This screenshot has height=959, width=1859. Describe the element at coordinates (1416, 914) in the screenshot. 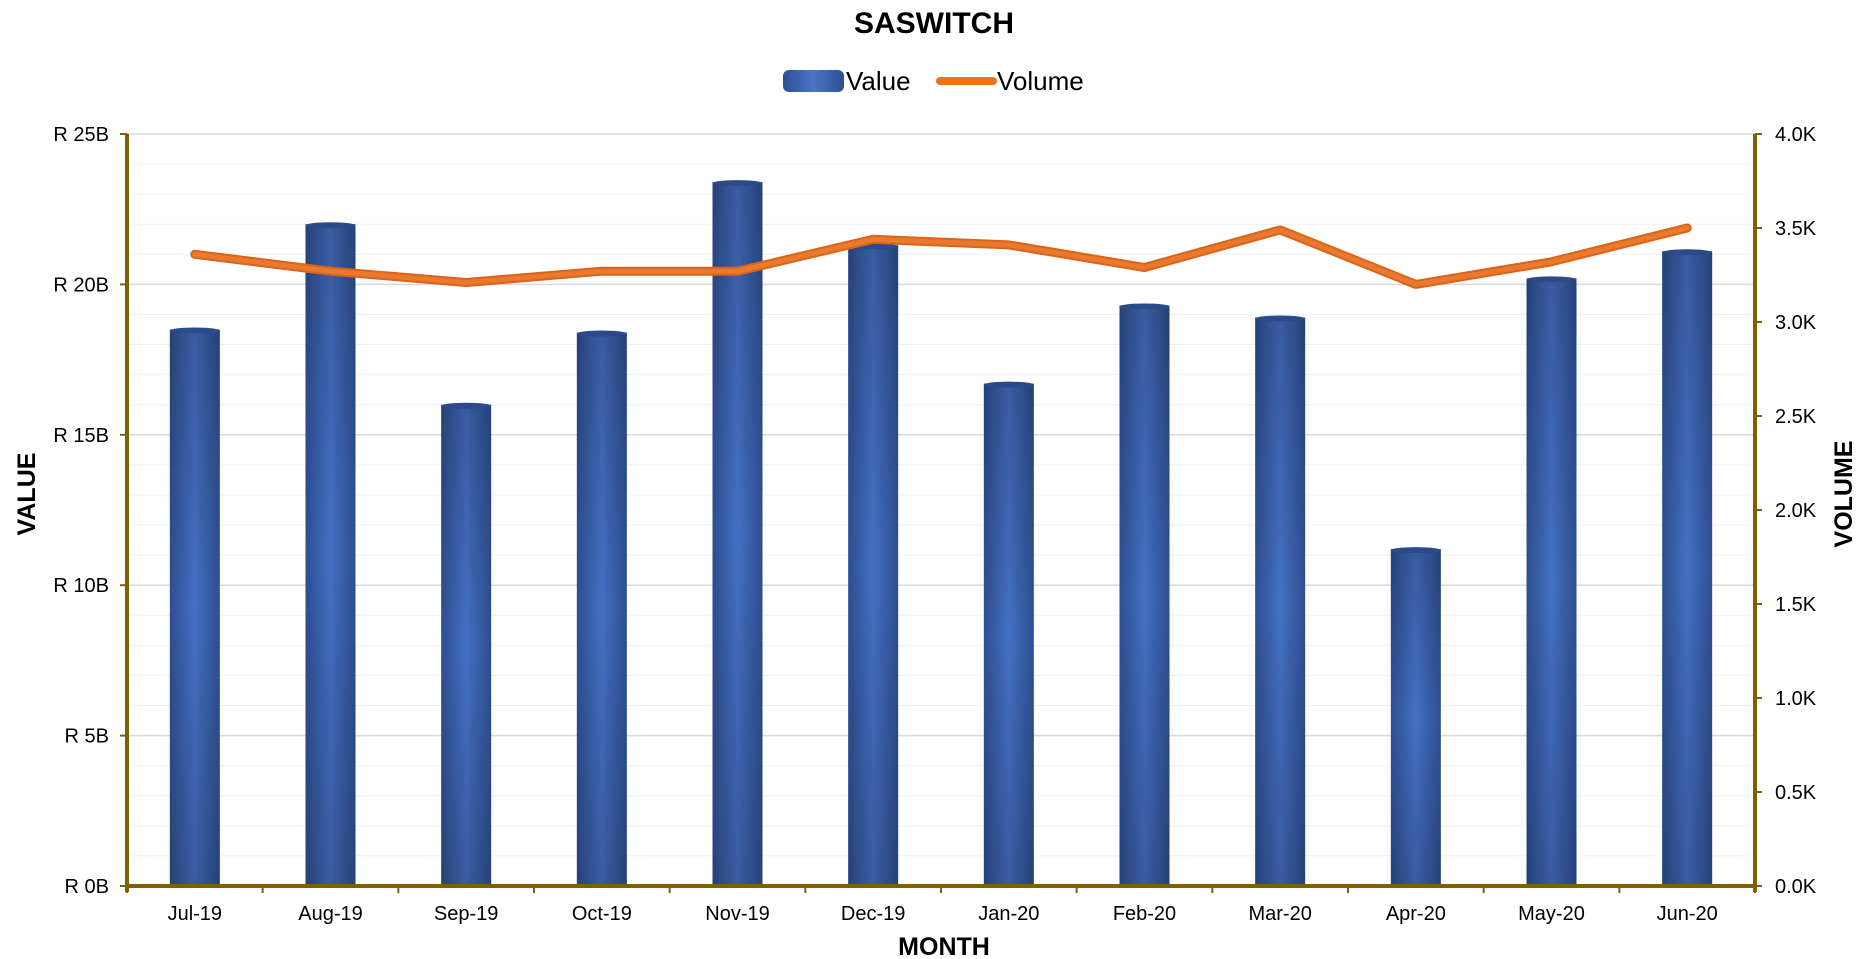

I see `x-tick-label: Apr-20` at that location.